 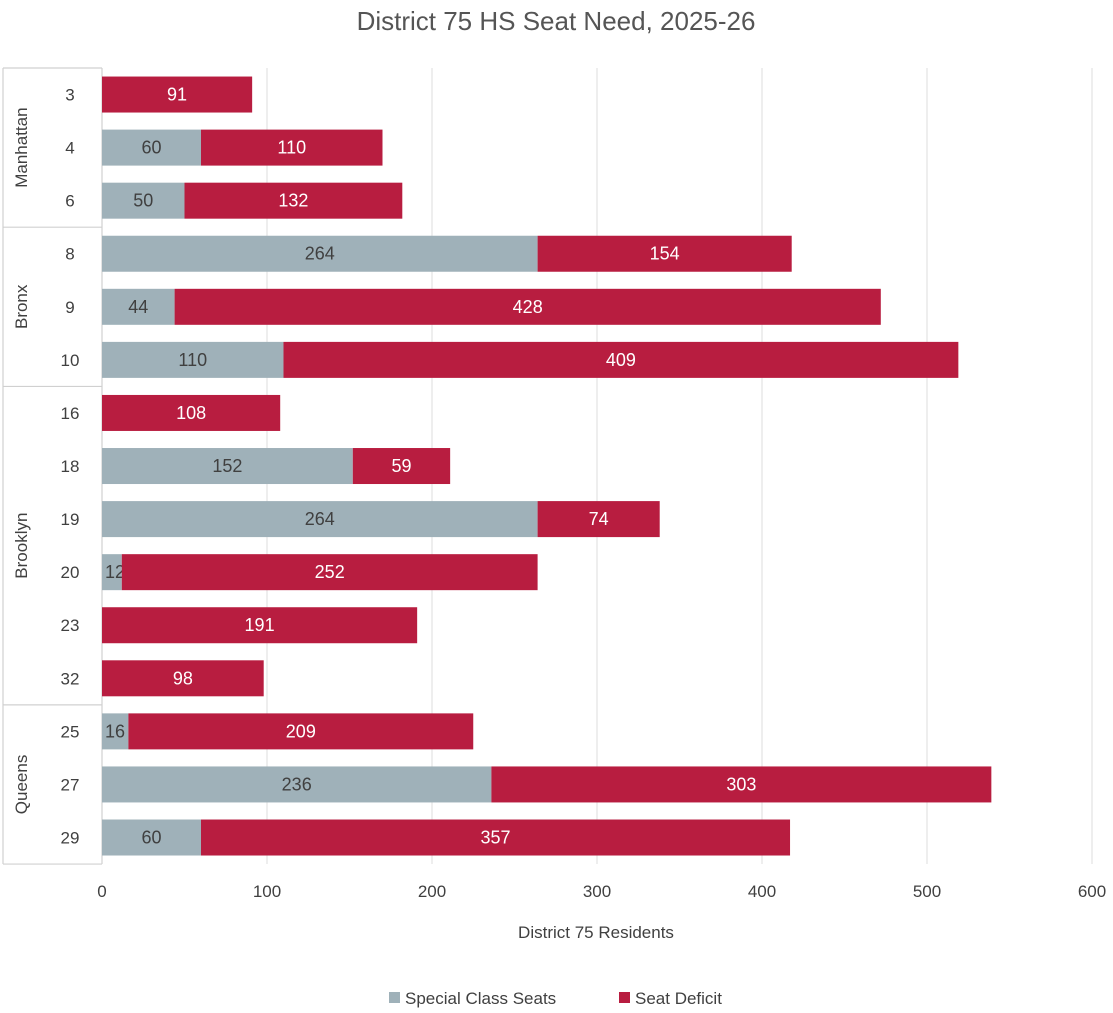 I want to click on bar-value-label: 357, so click(x=496, y=838).